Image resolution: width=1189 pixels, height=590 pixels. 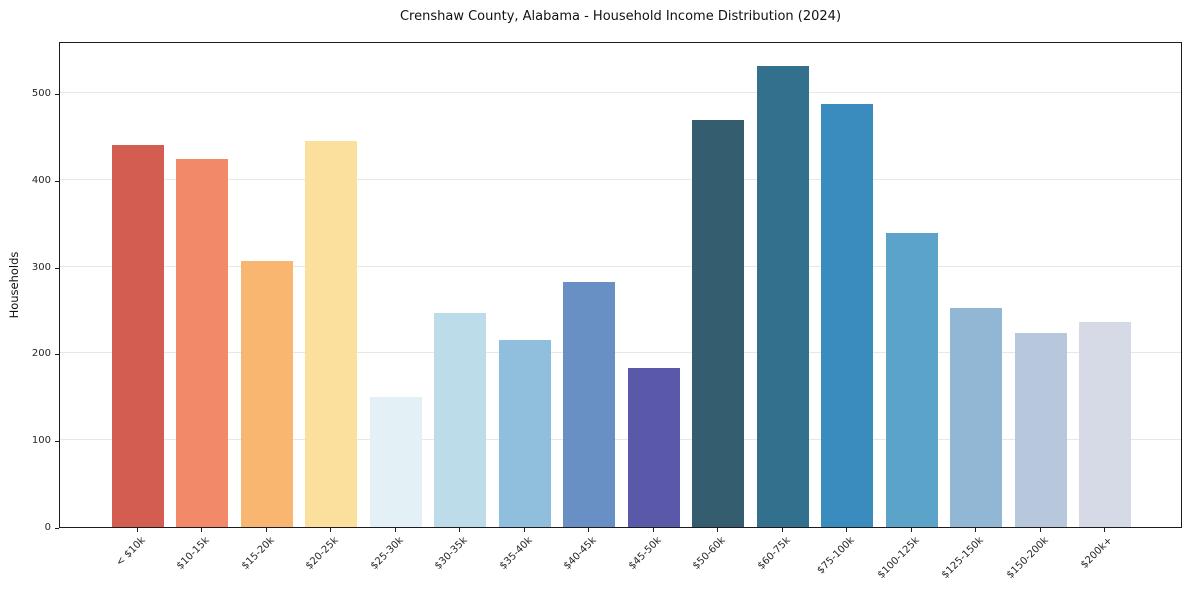 What do you see at coordinates (847, 315) in the screenshot?
I see `bar-75-100k` at bounding box center [847, 315].